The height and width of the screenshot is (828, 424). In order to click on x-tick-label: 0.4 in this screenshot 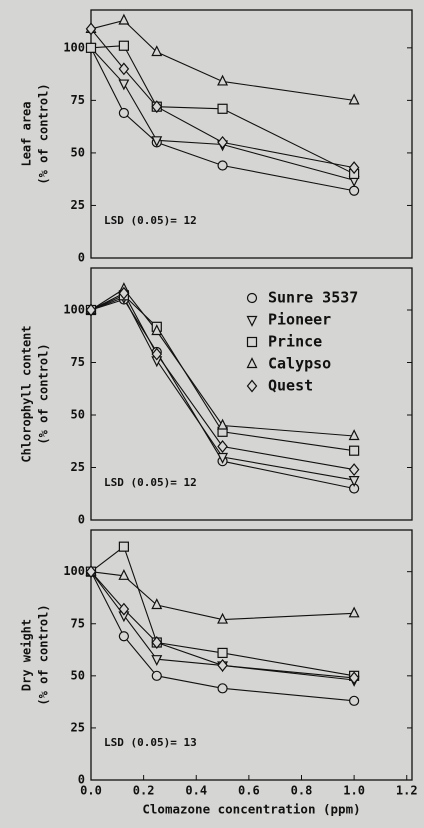, I will do `click(196, 791)`.